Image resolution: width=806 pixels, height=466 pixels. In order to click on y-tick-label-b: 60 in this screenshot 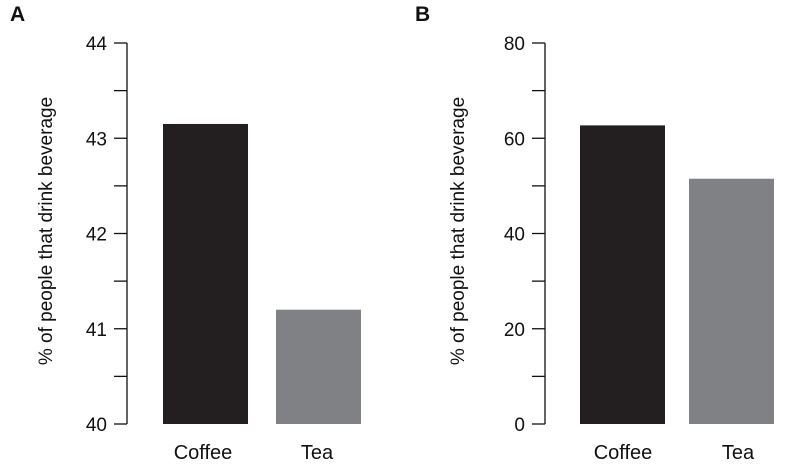, I will do `click(514, 139)`.